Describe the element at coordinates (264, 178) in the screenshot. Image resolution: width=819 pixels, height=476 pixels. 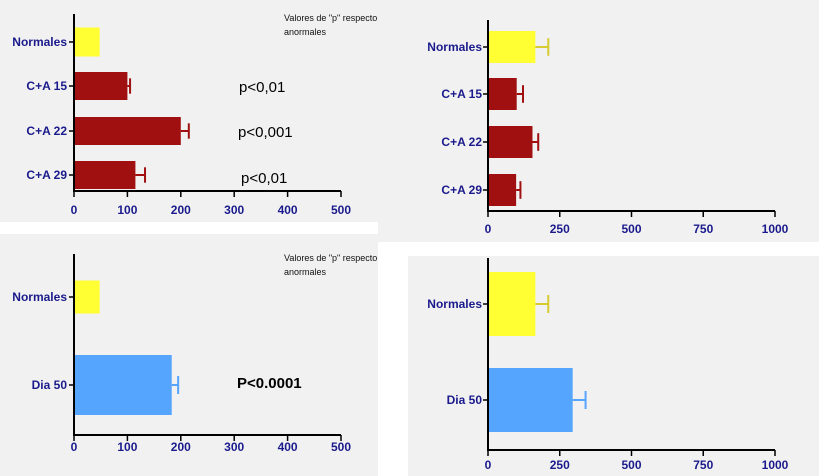
I see `annotation-p-ca29: p<0,01` at that location.